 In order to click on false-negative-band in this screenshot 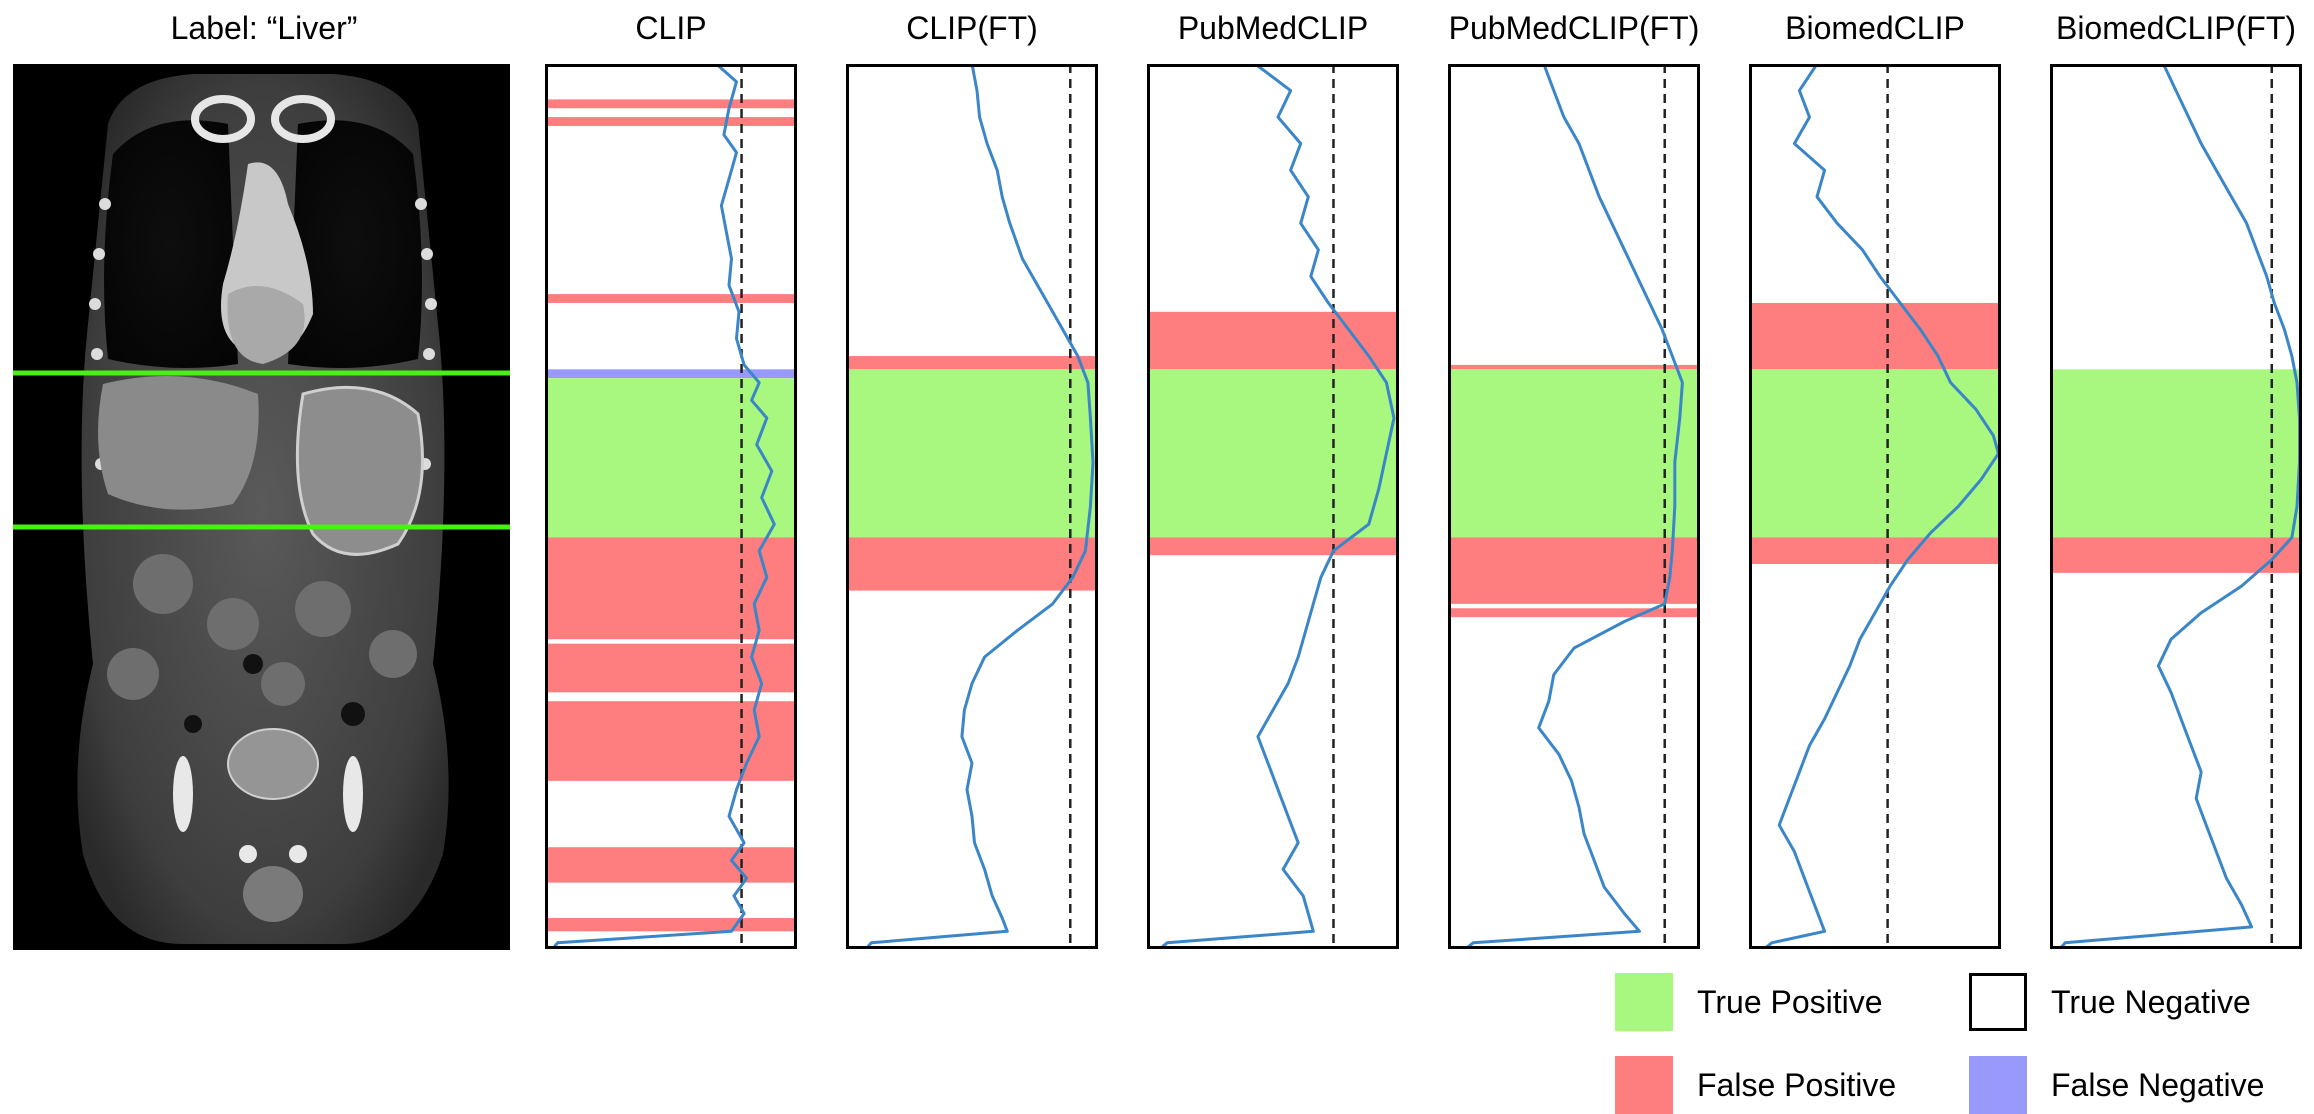, I will do `click(671, 374)`.